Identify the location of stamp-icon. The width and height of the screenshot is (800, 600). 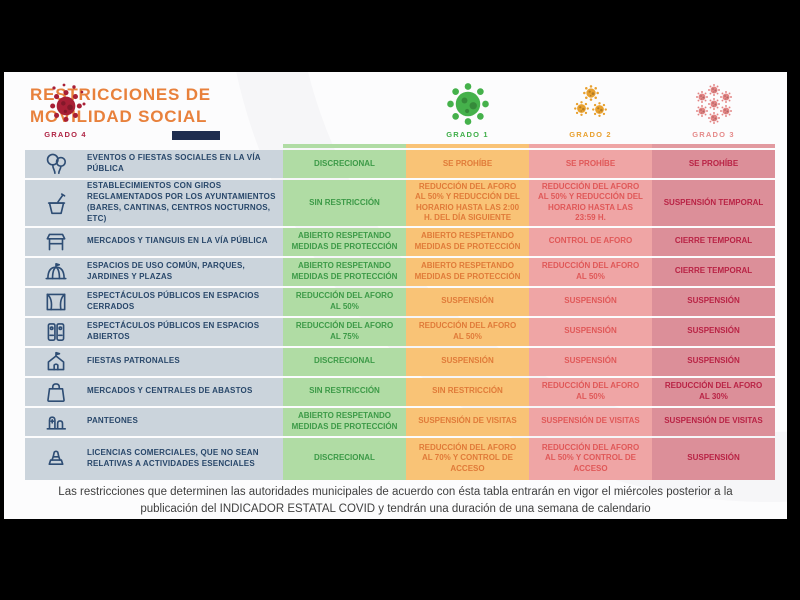
(56, 459).